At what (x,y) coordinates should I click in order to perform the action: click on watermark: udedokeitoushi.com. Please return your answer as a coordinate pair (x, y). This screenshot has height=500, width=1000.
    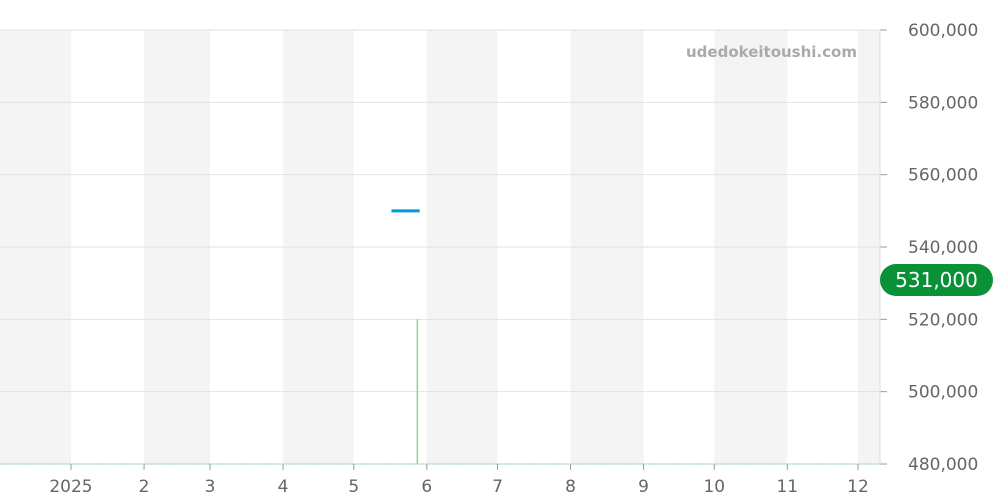
    Looking at the image, I should click on (771, 52).